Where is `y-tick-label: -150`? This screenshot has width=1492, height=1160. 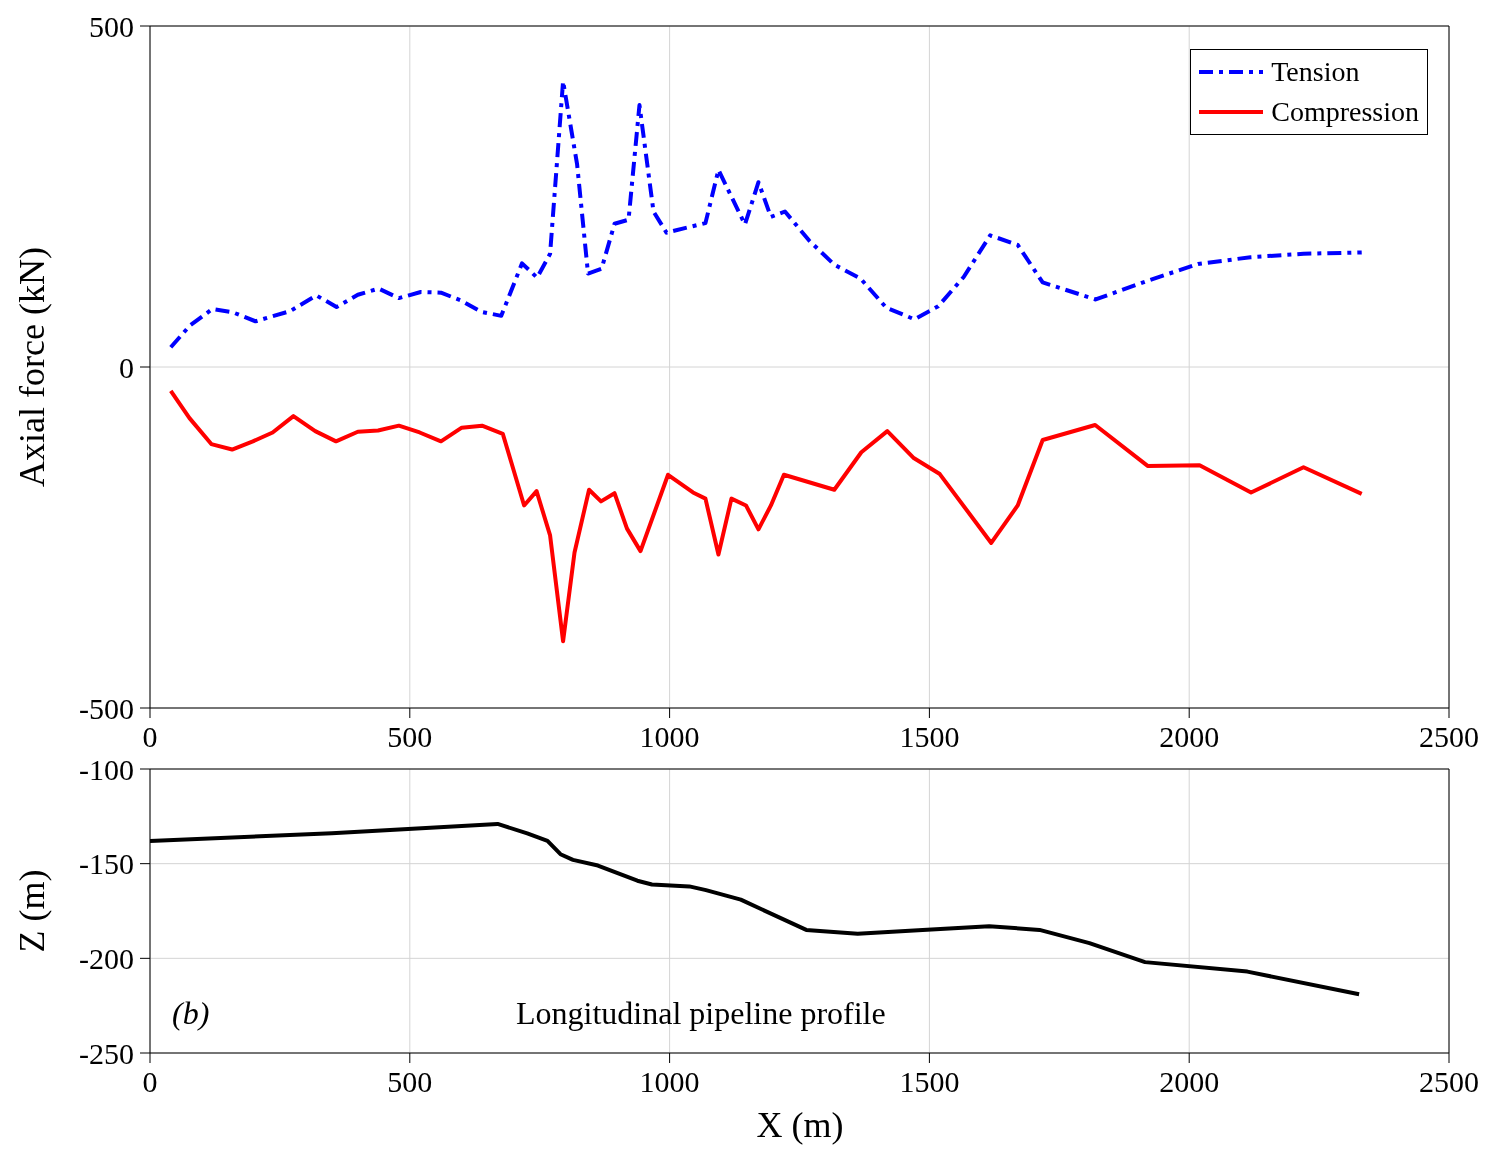 y-tick-label: -150 is located at coordinates (106, 864).